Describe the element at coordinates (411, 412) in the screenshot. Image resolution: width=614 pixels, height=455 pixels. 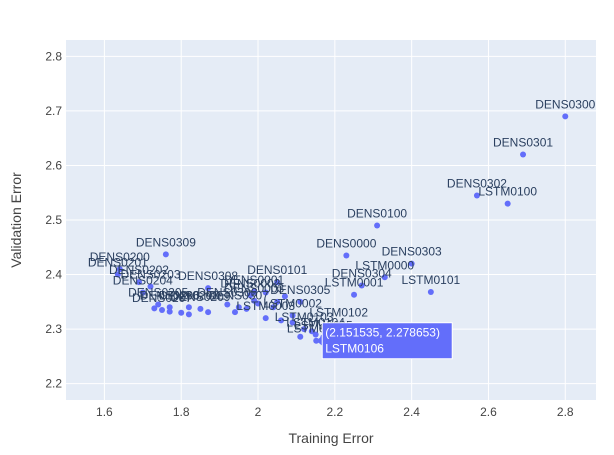
I see `x-tick-label: 2.4` at that location.